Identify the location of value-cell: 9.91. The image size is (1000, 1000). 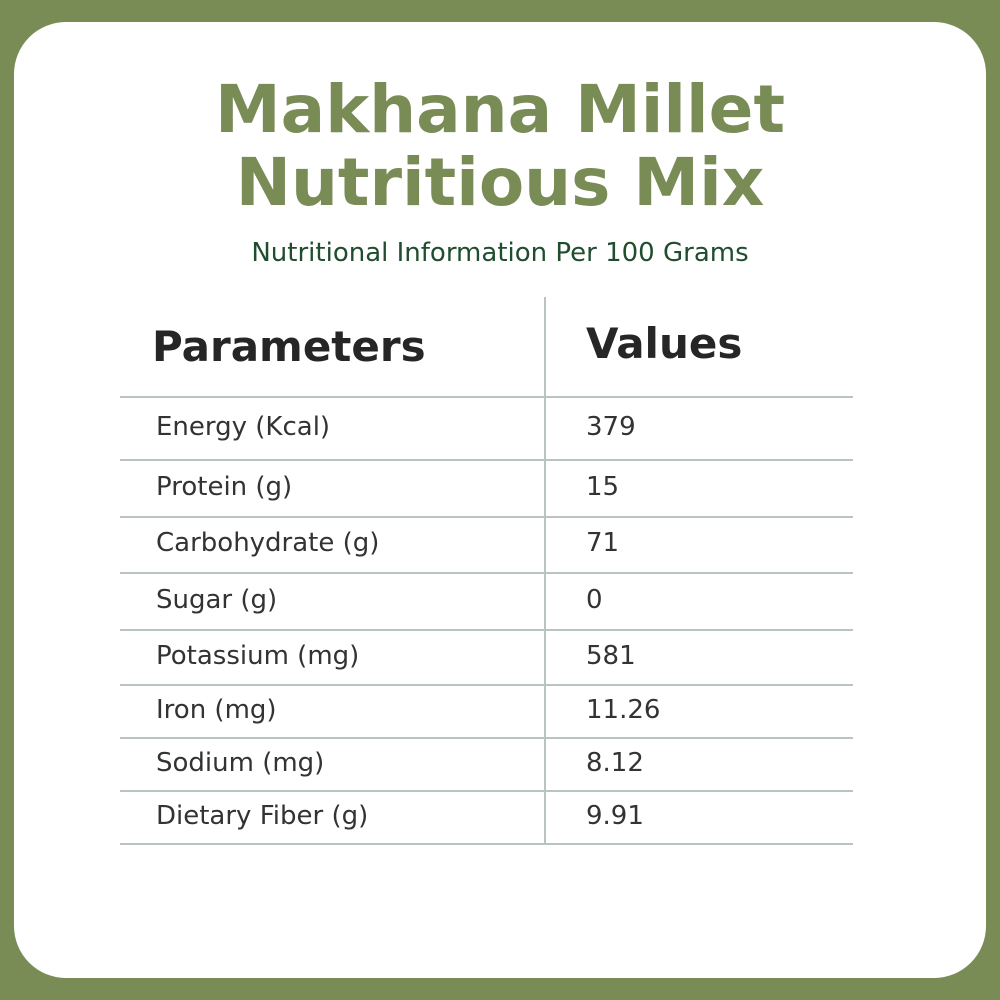
(615, 815).